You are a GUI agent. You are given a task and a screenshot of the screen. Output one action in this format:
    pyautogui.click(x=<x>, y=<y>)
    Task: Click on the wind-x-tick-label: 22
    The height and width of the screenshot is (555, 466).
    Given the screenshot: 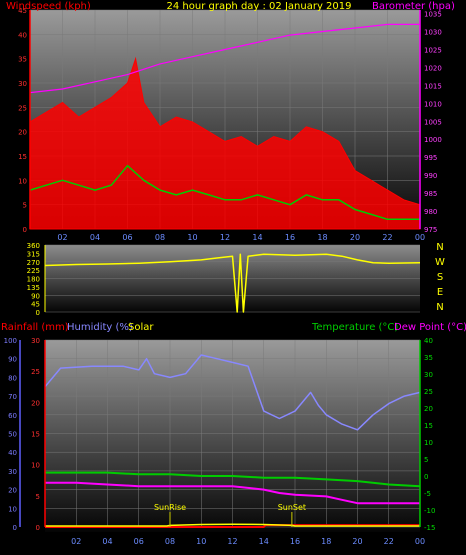 What is the action you would take?
    pyautogui.click(x=387, y=237)
    